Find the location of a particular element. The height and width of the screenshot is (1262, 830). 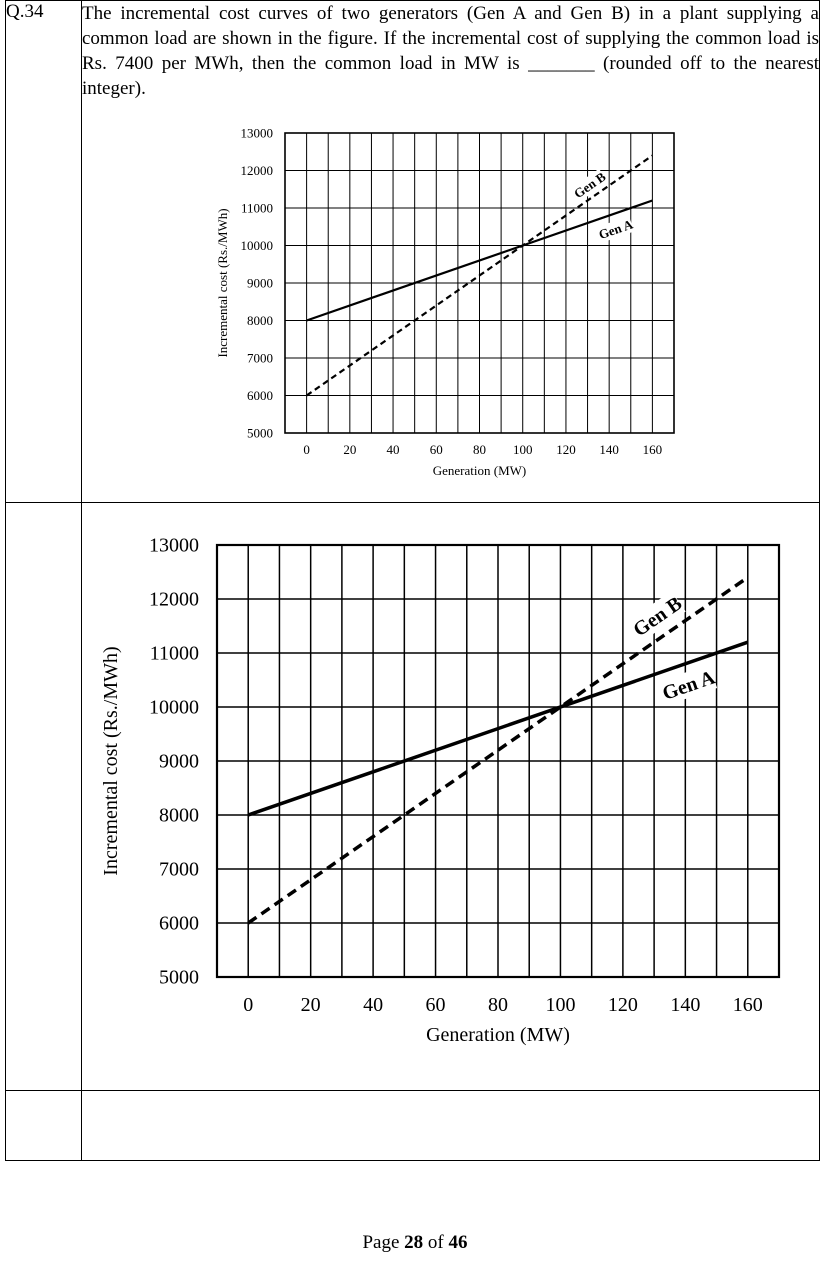

series-label: Gen A is located at coordinates (616, 229).